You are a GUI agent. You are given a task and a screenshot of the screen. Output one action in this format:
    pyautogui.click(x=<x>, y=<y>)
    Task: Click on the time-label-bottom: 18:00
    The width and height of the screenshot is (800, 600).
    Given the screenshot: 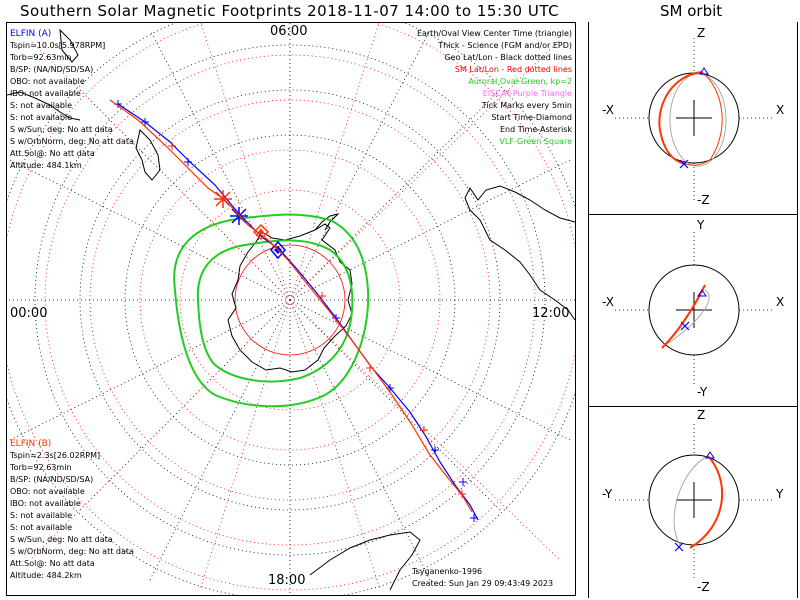 What is the action you would take?
    pyautogui.click(x=287, y=580)
    